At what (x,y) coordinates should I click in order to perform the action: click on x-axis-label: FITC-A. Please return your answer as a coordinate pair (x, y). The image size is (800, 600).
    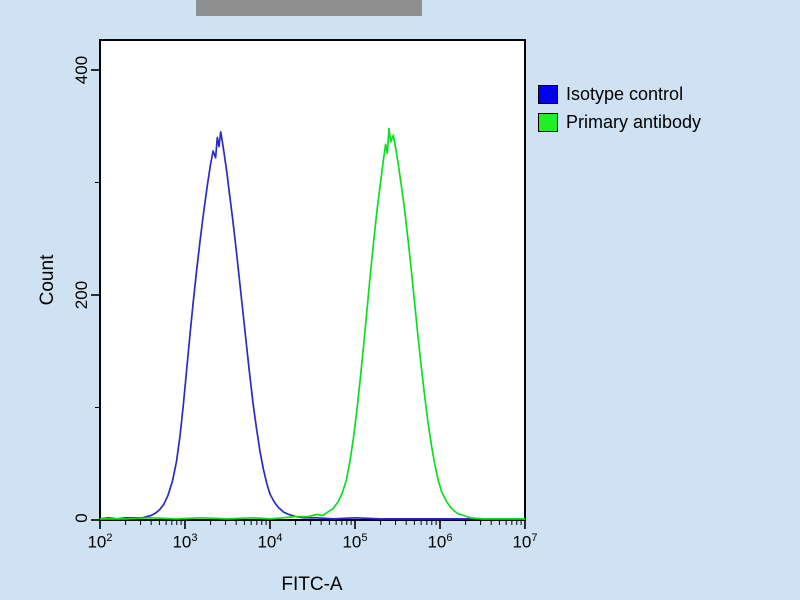
    Looking at the image, I should click on (312, 584).